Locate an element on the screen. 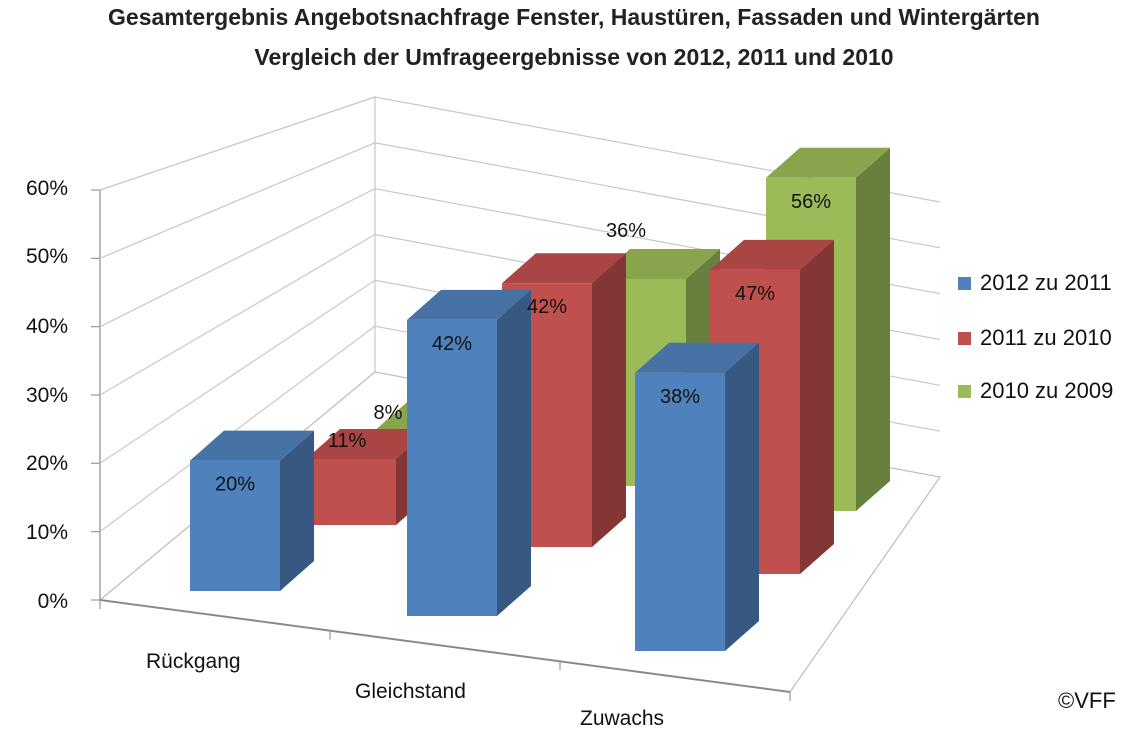 The width and height of the screenshot is (1148, 731). legend-item: 2011 zu 2010 is located at coordinates (1035, 338).